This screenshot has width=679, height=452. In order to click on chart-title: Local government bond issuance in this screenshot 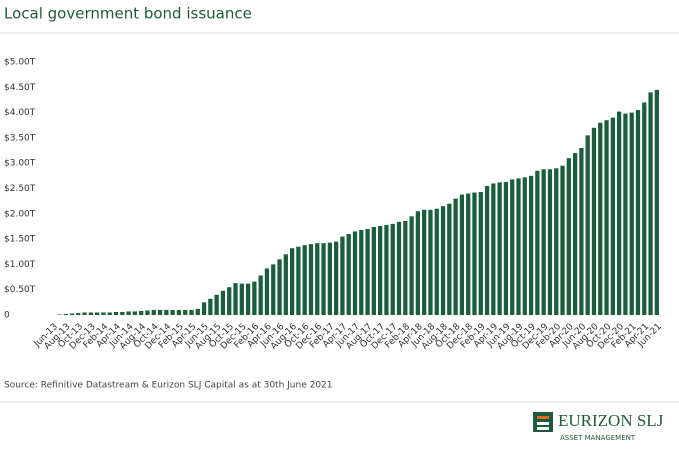, I will do `click(128, 14)`.